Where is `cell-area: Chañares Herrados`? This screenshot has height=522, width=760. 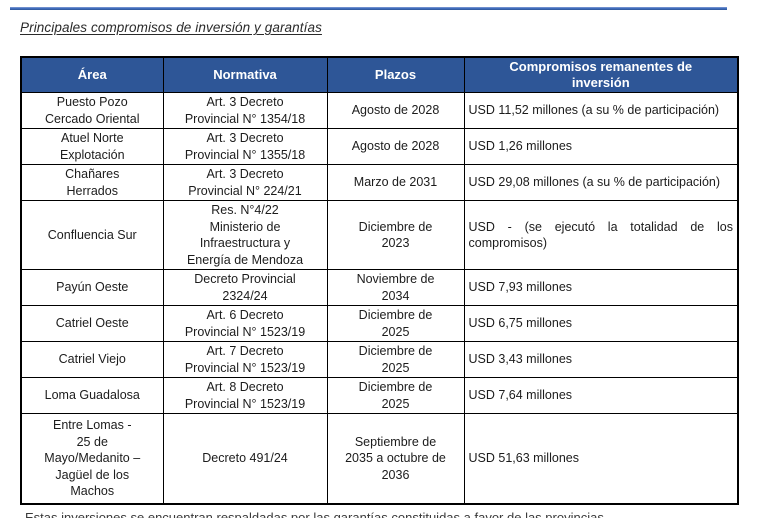 cell-area: Chañares Herrados is located at coordinates (92, 182).